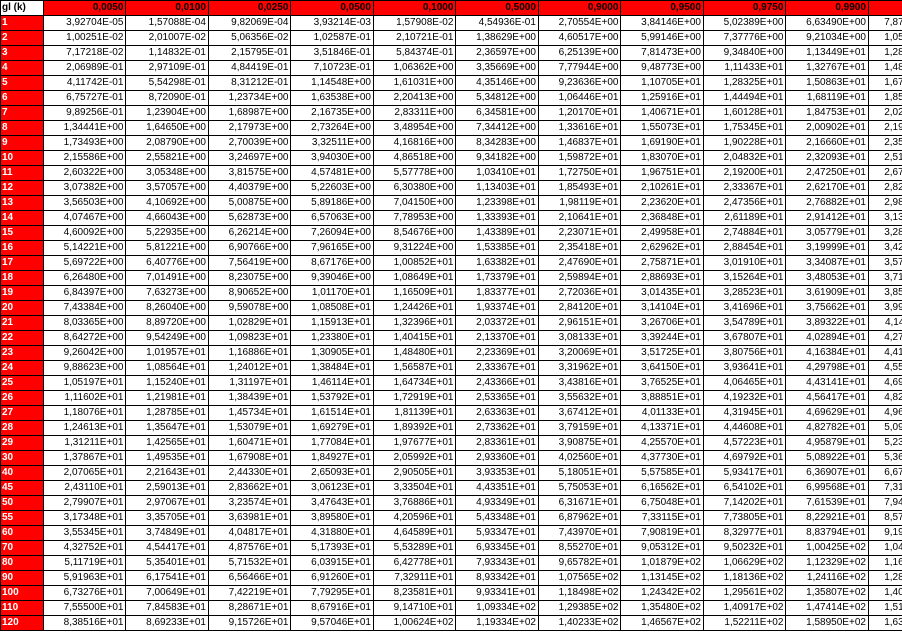 The height and width of the screenshot is (633, 902). What do you see at coordinates (167, 608) in the screenshot?
I see `value-cell: 7,84583E+01` at bounding box center [167, 608].